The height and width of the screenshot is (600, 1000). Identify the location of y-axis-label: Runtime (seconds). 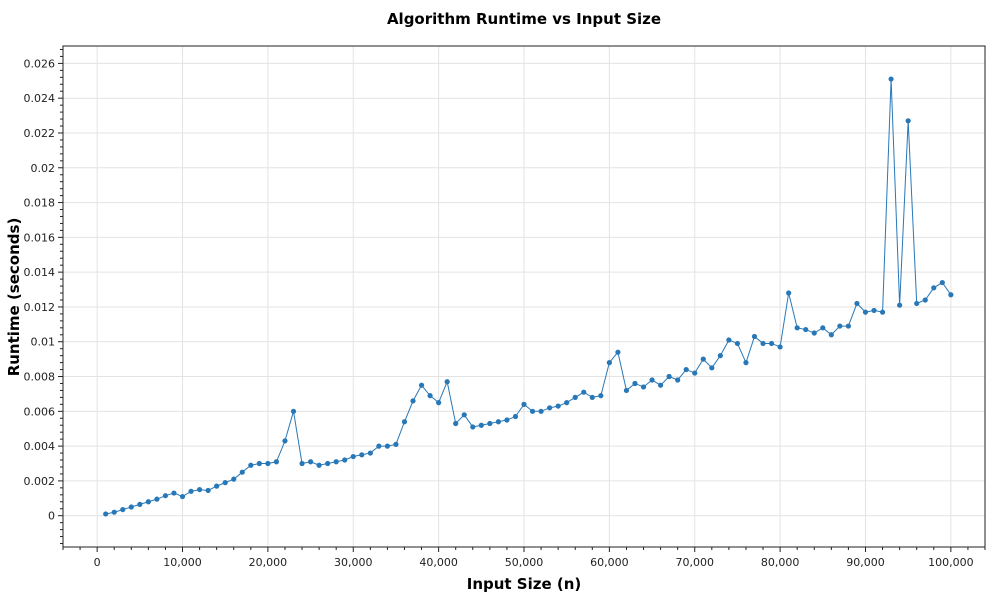
(14, 297).